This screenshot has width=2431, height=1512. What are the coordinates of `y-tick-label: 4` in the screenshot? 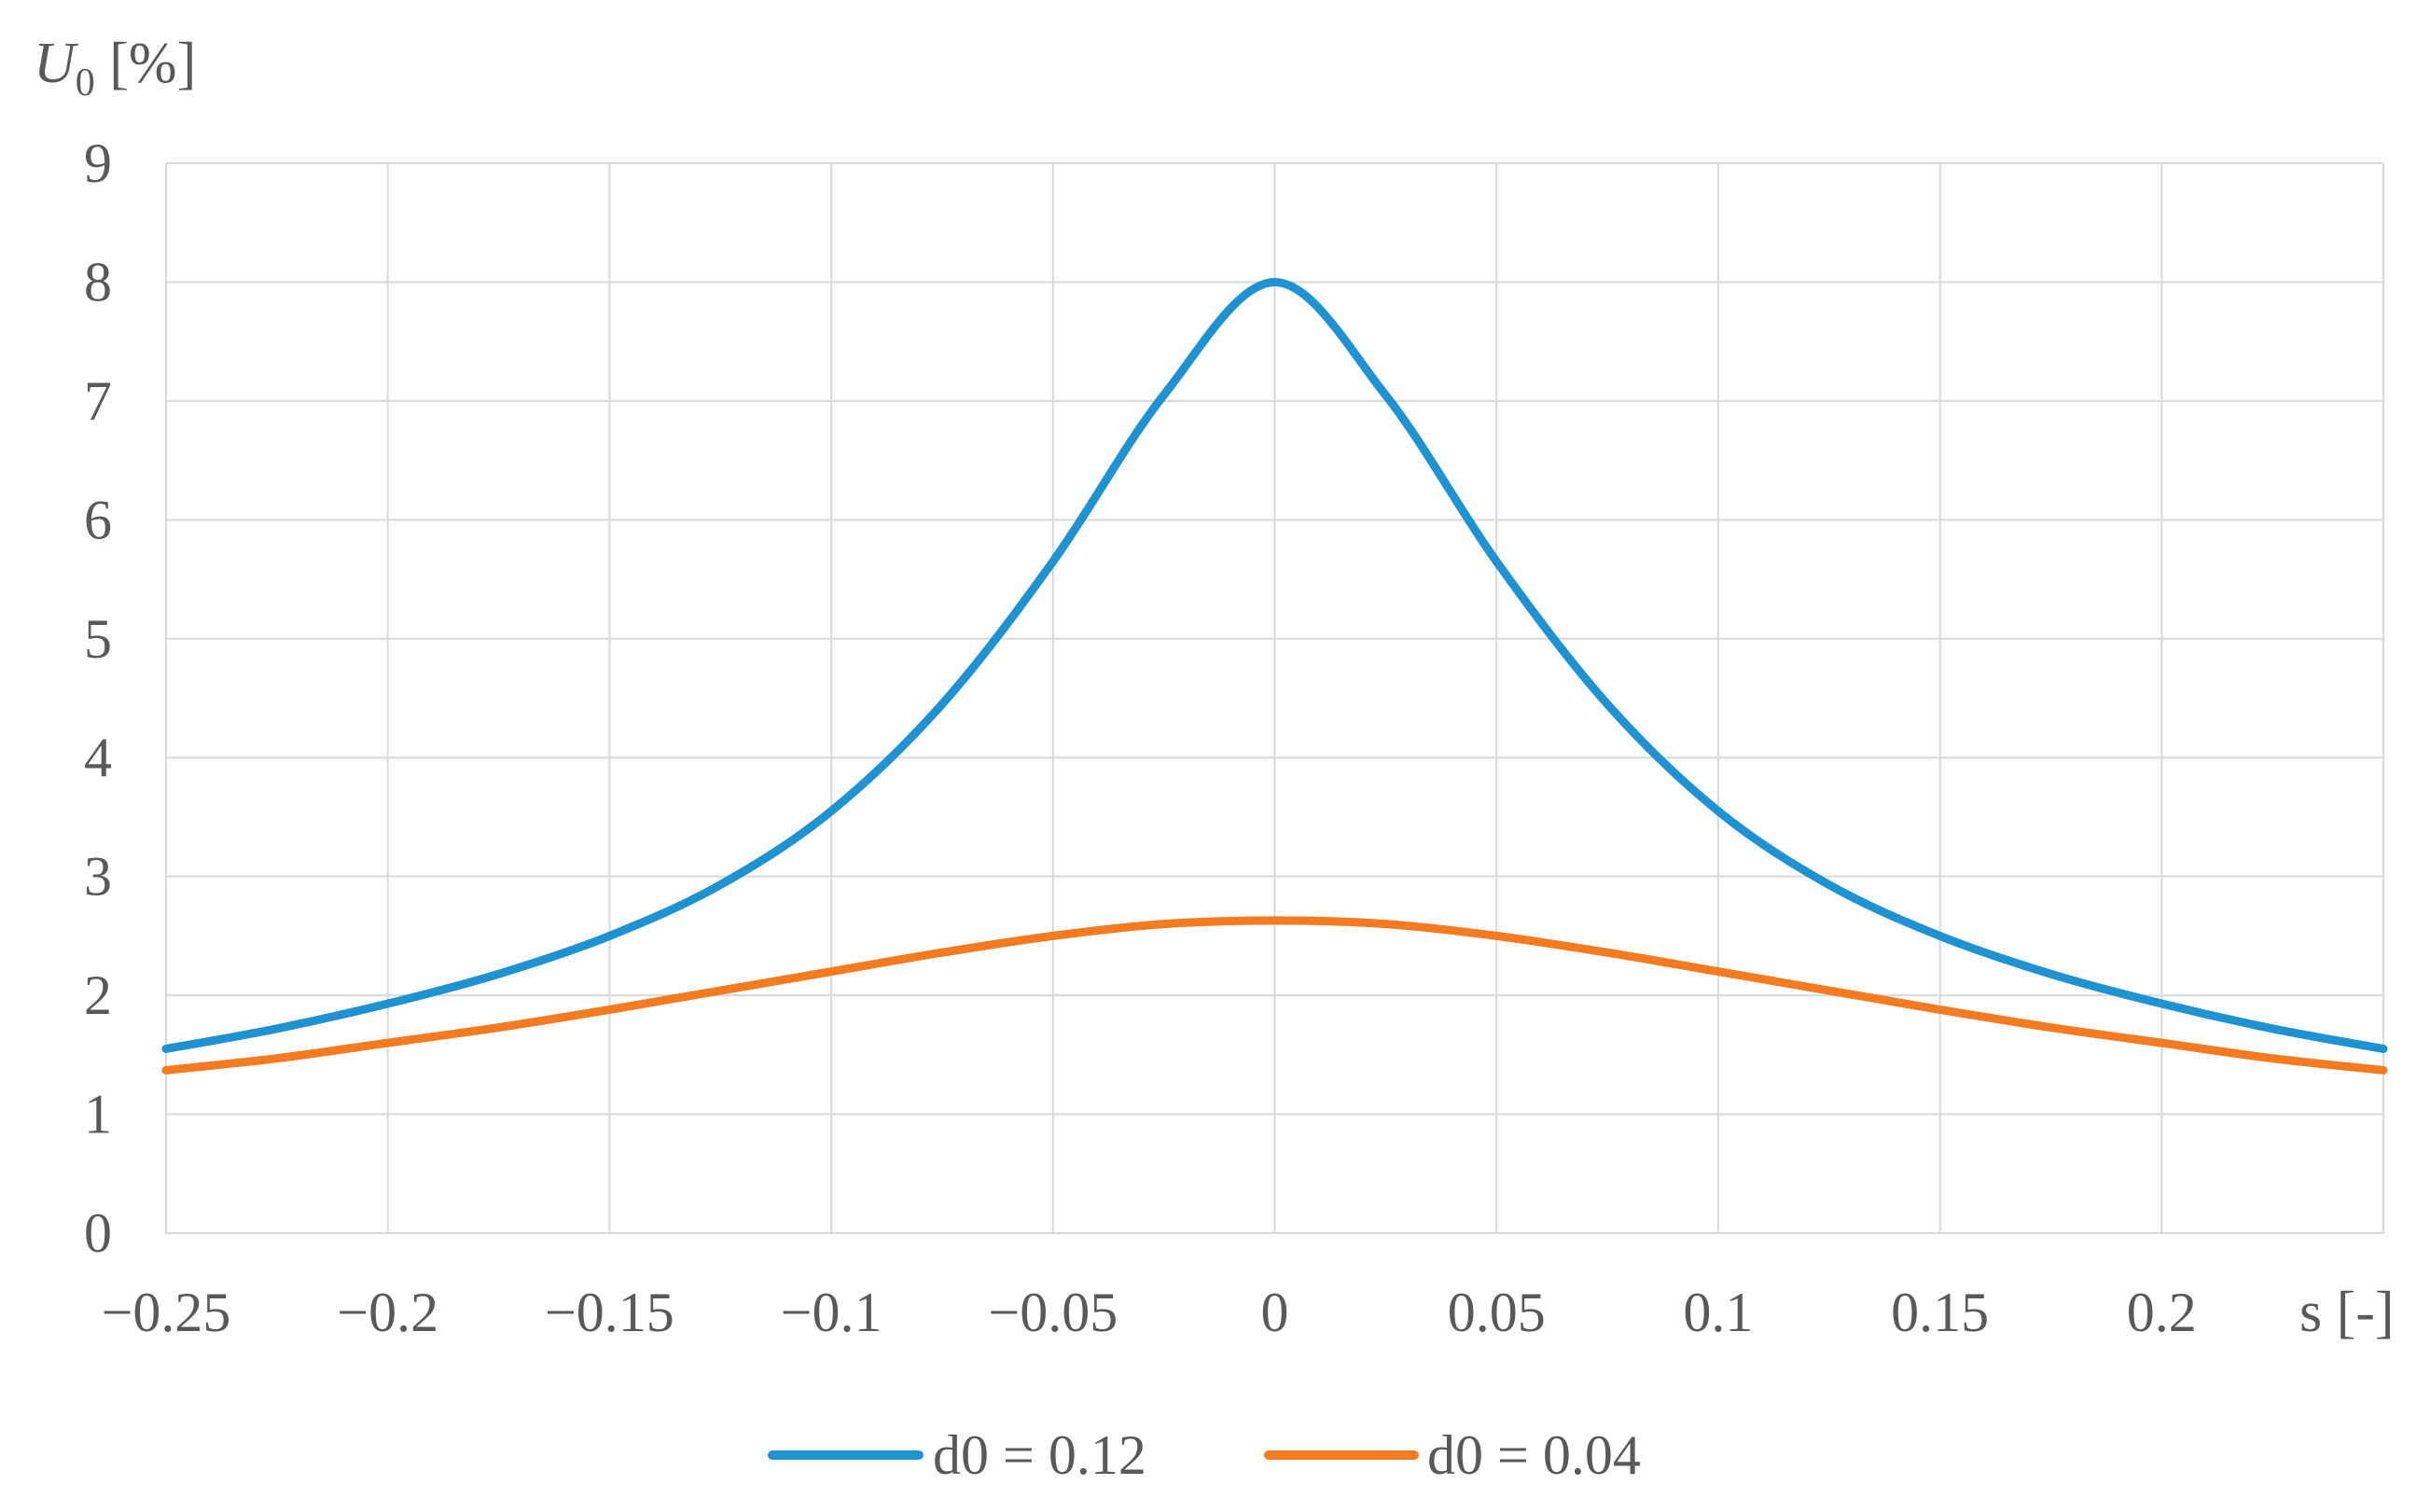 It's located at (98, 757).